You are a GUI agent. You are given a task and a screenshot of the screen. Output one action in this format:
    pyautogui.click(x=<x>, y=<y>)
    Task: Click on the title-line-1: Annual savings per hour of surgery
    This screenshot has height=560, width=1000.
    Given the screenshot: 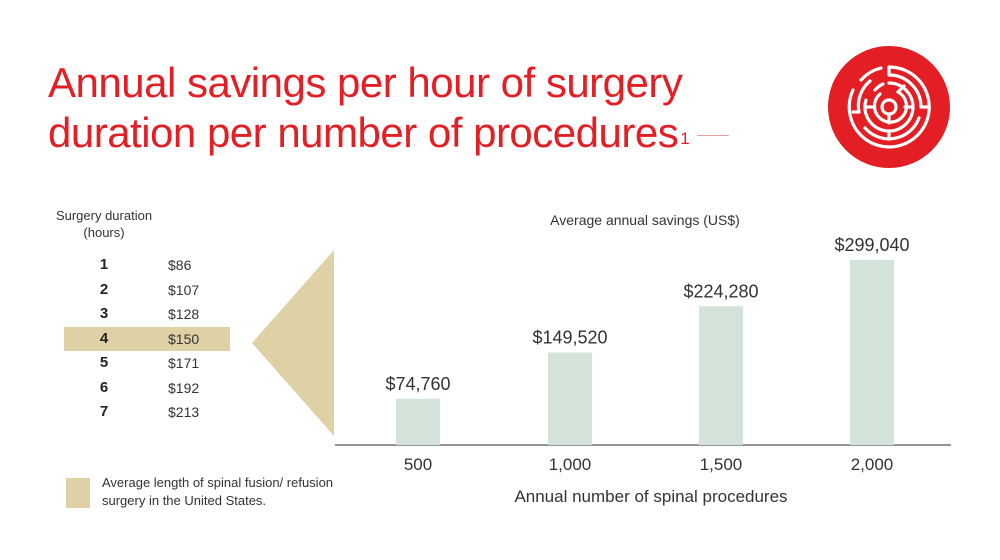 What is the action you would take?
    pyautogui.click(x=365, y=82)
    